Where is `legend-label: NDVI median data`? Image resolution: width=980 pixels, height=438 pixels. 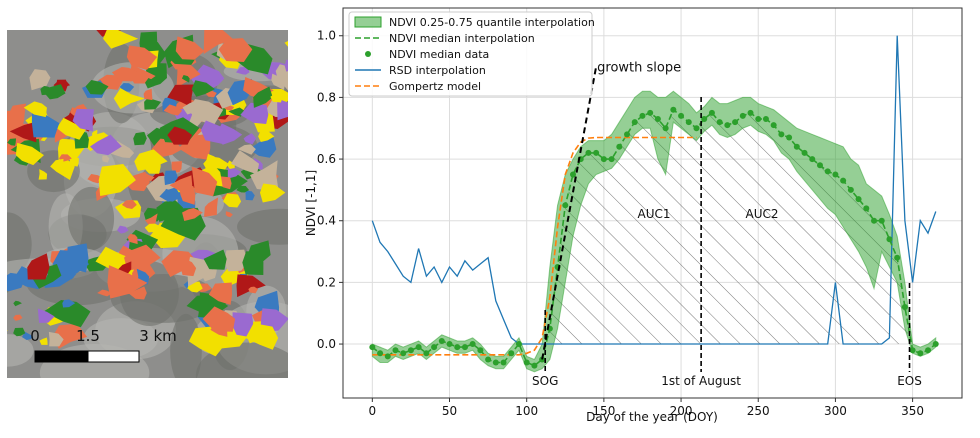
legend-label: NDVI median data is located at coordinates (439, 54).